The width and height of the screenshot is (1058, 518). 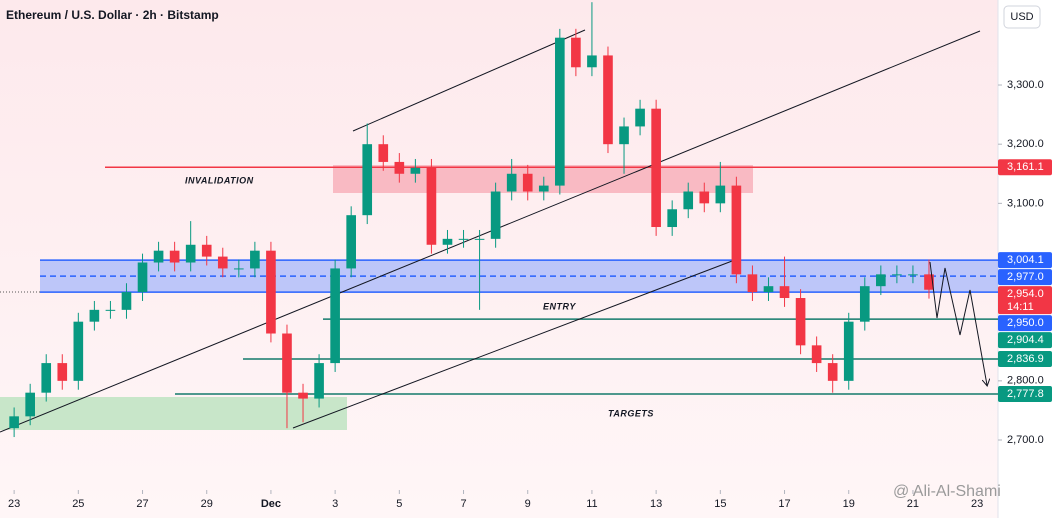 What do you see at coordinates (958, 323) in the screenshot?
I see `projection-path` at bounding box center [958, 323].